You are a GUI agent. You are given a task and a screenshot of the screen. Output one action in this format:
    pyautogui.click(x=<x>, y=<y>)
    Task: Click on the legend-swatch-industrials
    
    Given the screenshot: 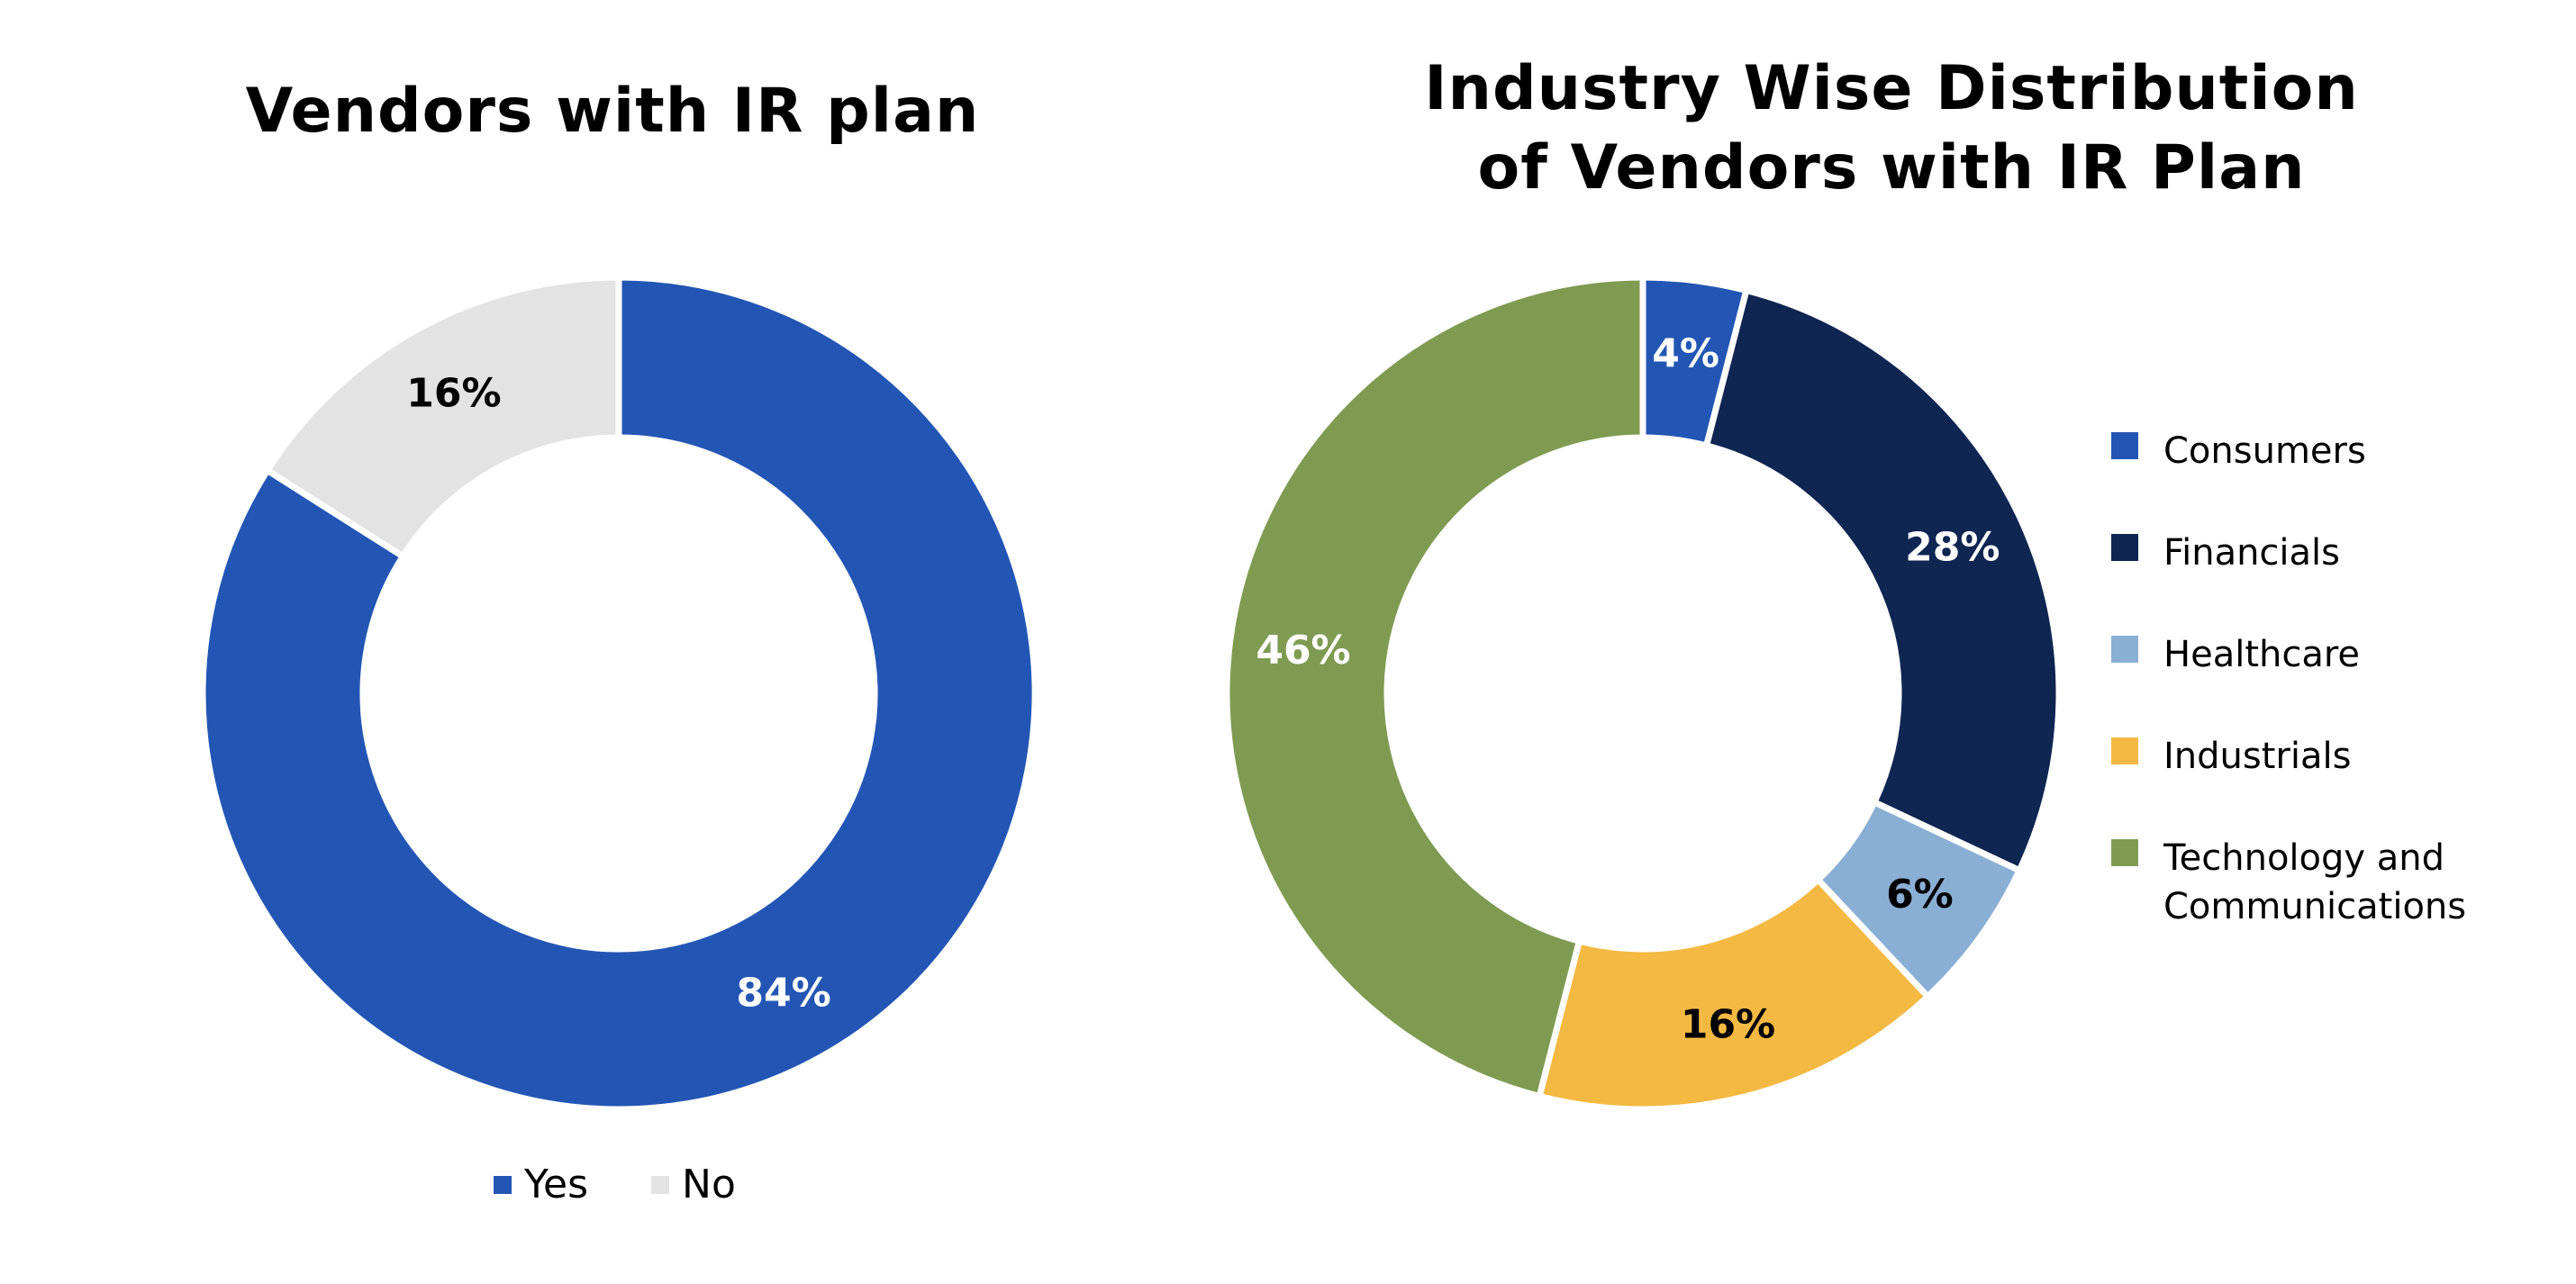 What is the action you would take?
    pyautogui.click(x=2124, y=751)
    